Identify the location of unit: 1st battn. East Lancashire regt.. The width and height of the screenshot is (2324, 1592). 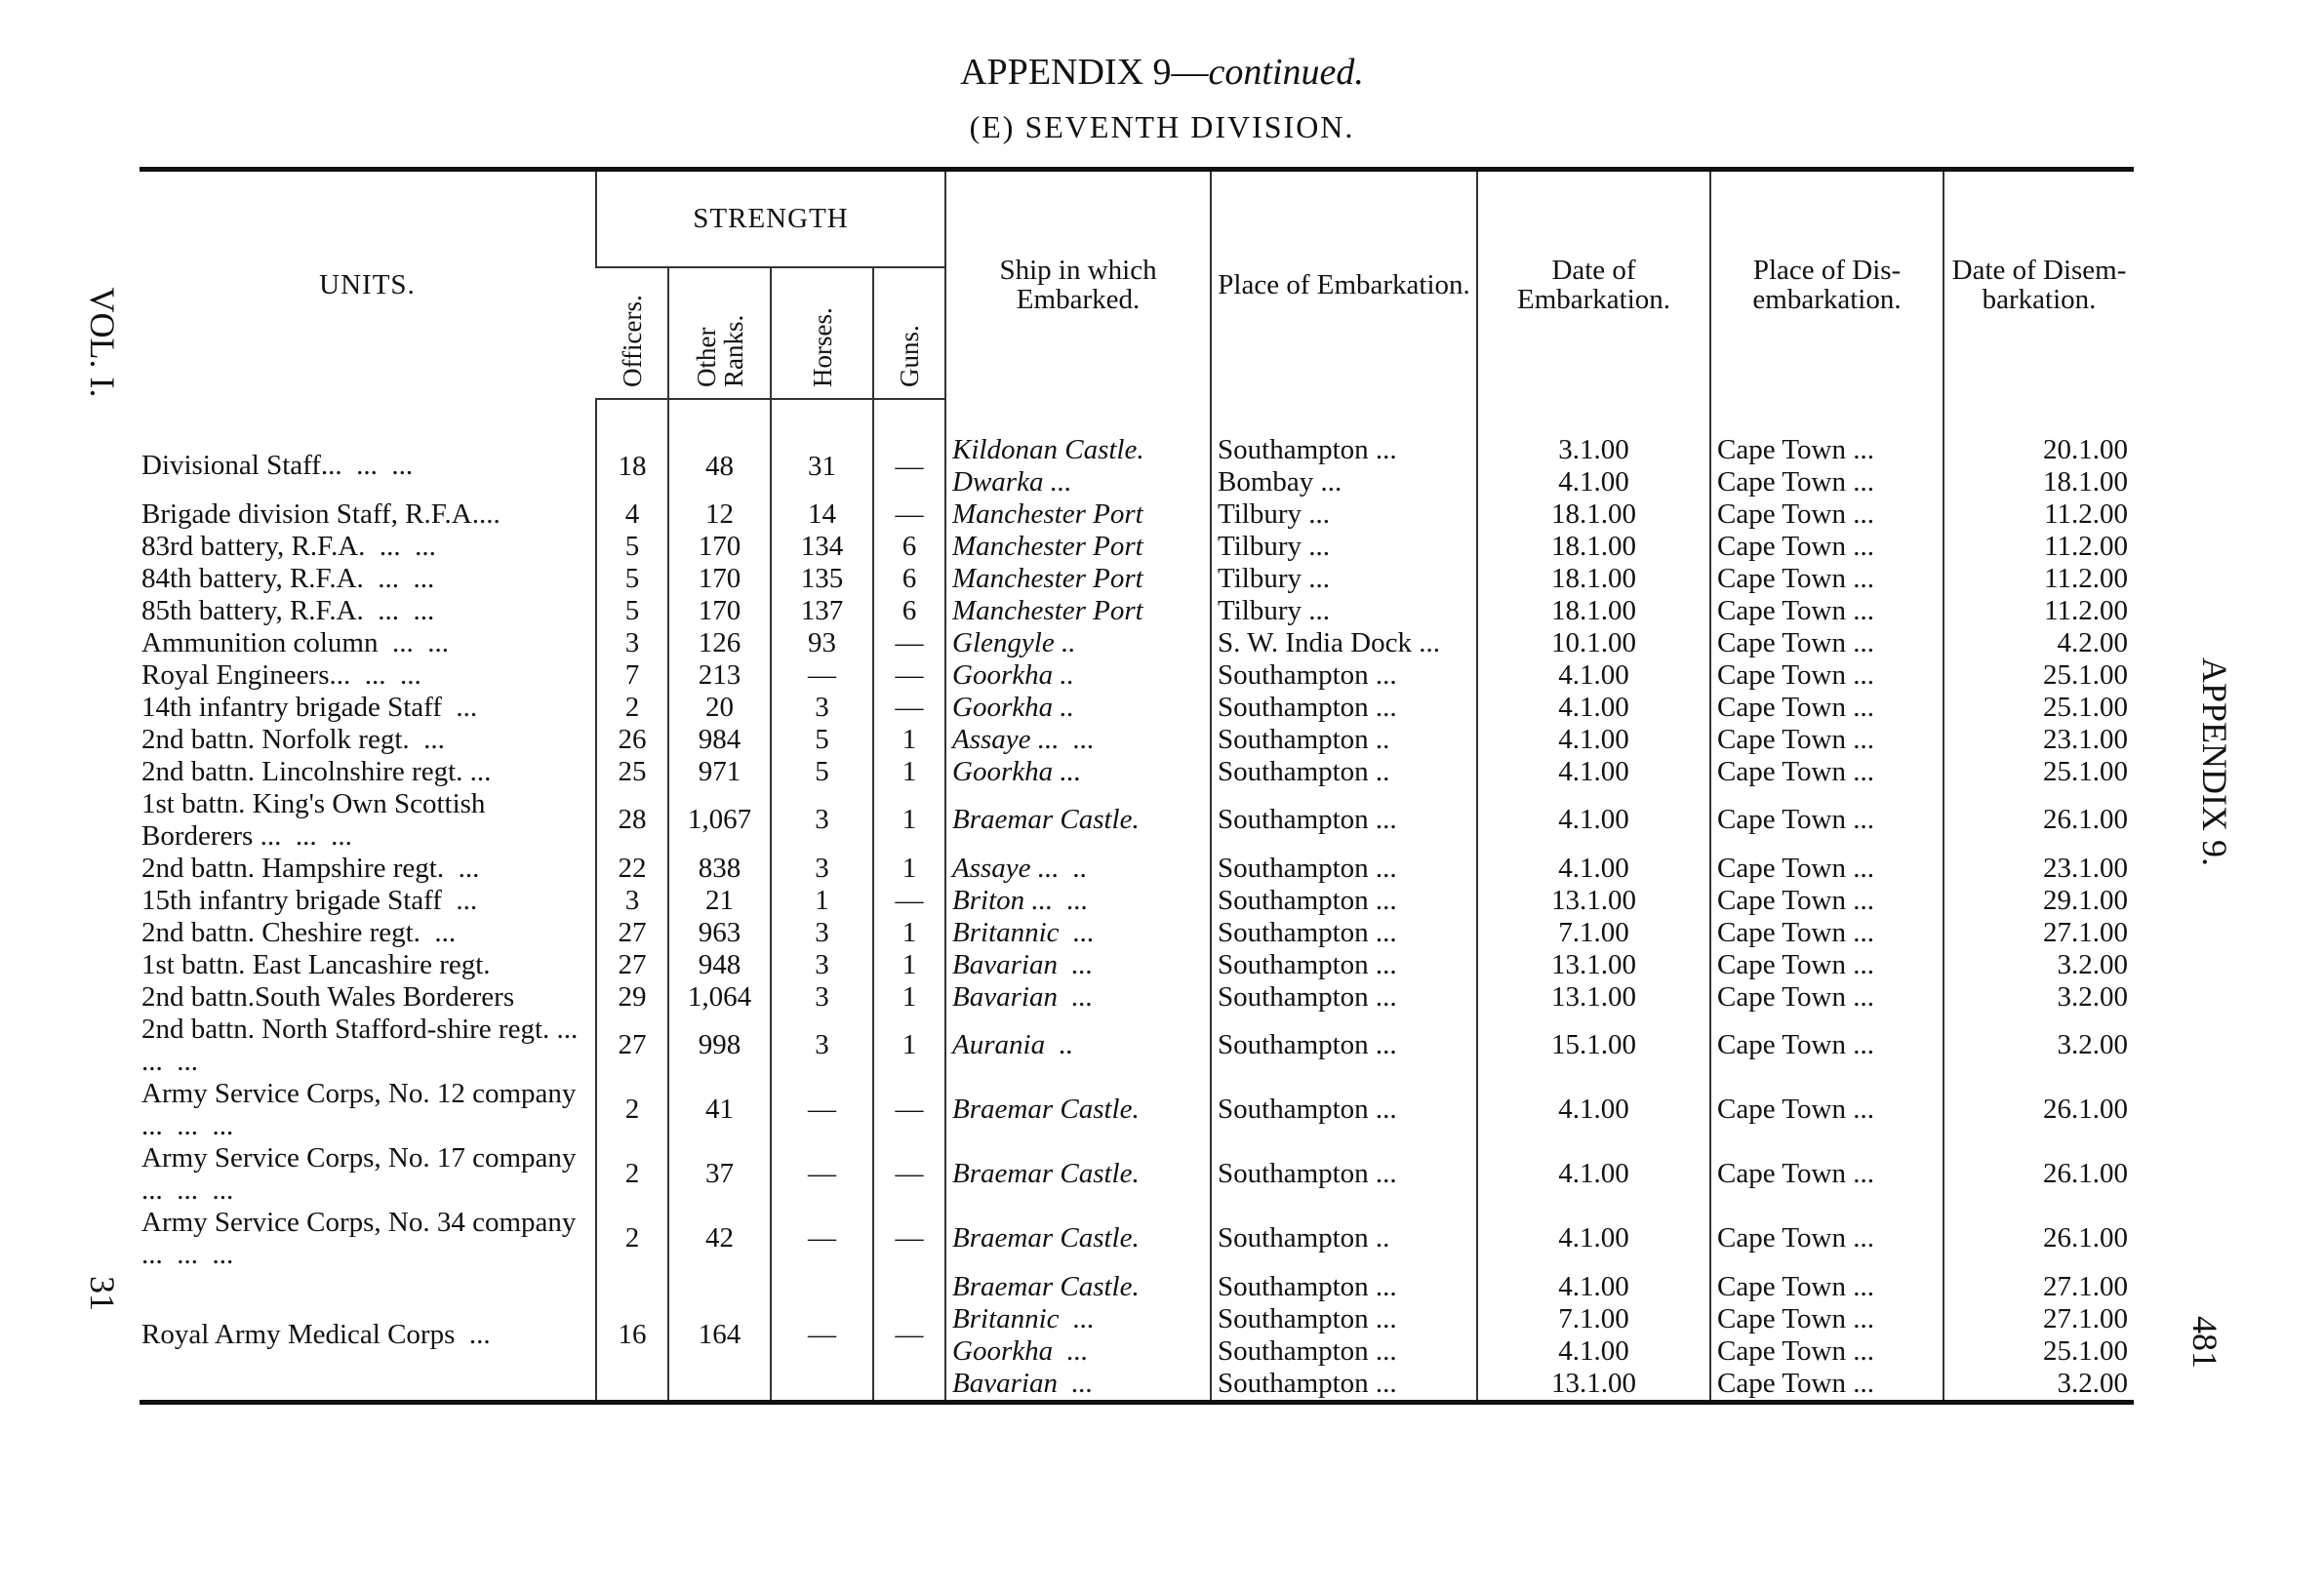
(316, 964).